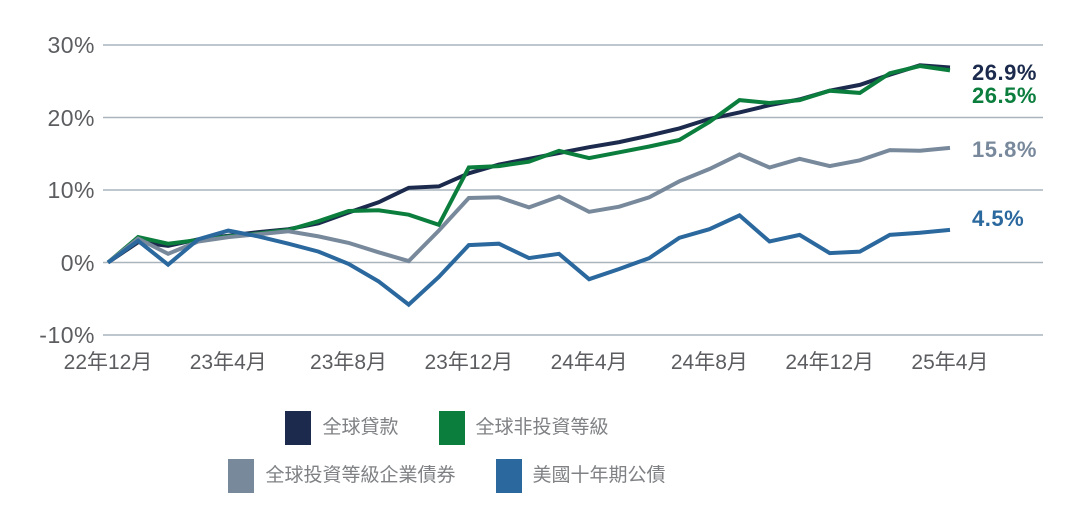 The image size is (1076, 524). What do you see at coordinates (349, 362) in the screenshot?
I see `x-tick-label: 23年8月` at bounding box center [349, 362].